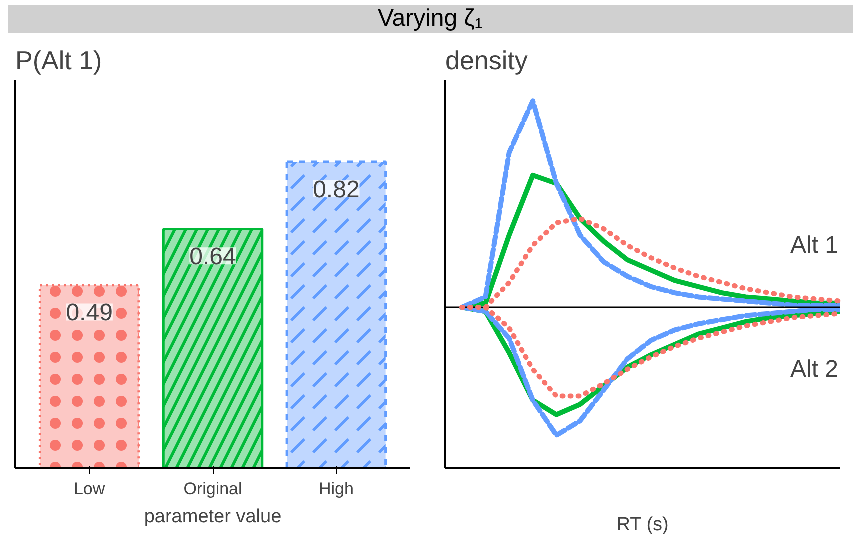 Image resolution: width=863 pixels, height=546 pixels. Describe the element at coordinates (336, 190) in the screenshot. I see `data-label: 0.82` at that location.